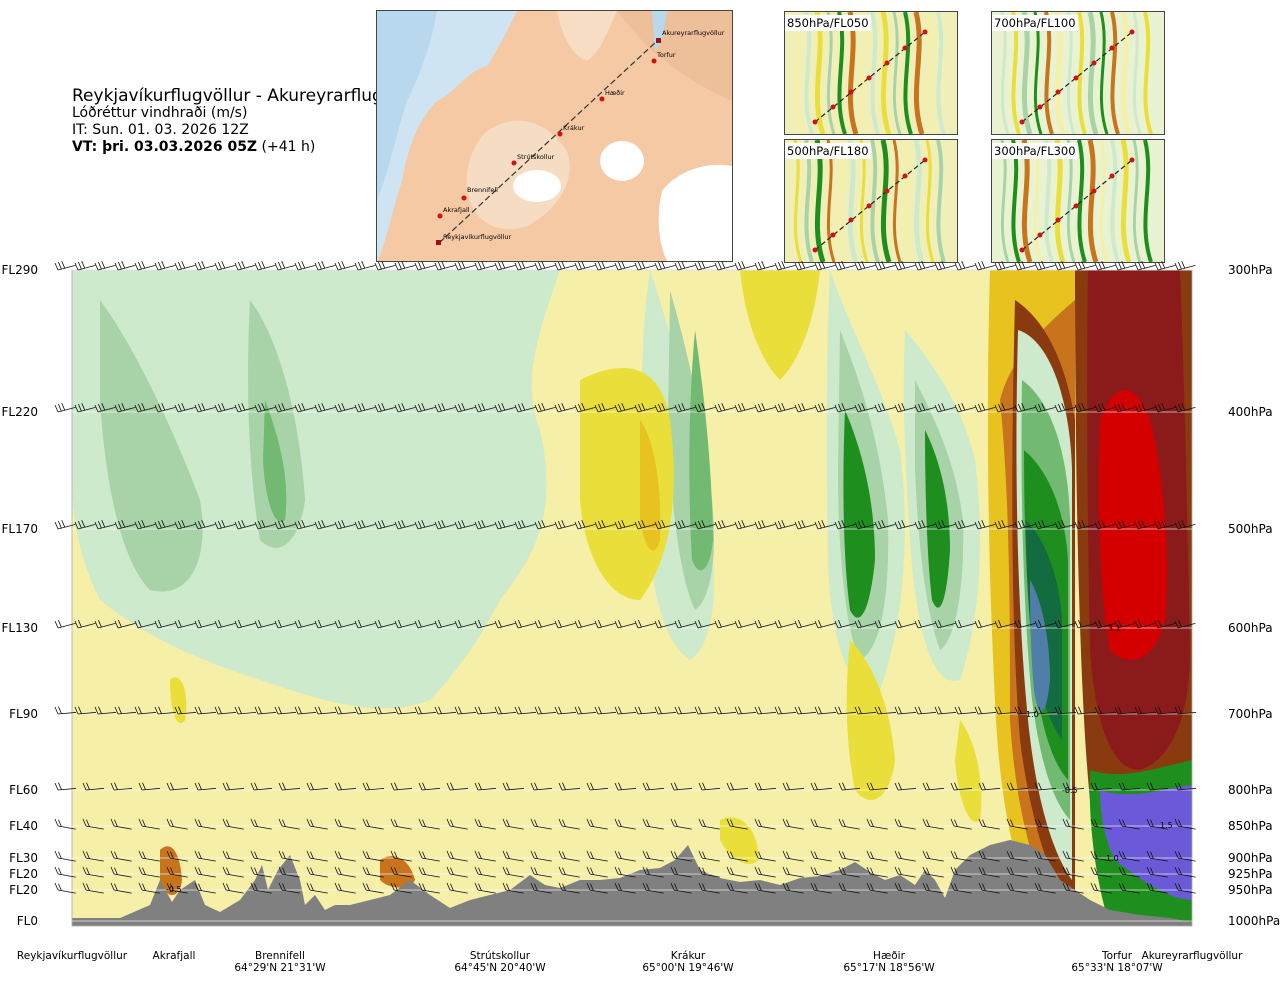 This screenshot has width=1280, height=981. What do you see at coordinates (632, 883) in the screenshot?
I see `terrain-profile` at bounding box center [632, 883].